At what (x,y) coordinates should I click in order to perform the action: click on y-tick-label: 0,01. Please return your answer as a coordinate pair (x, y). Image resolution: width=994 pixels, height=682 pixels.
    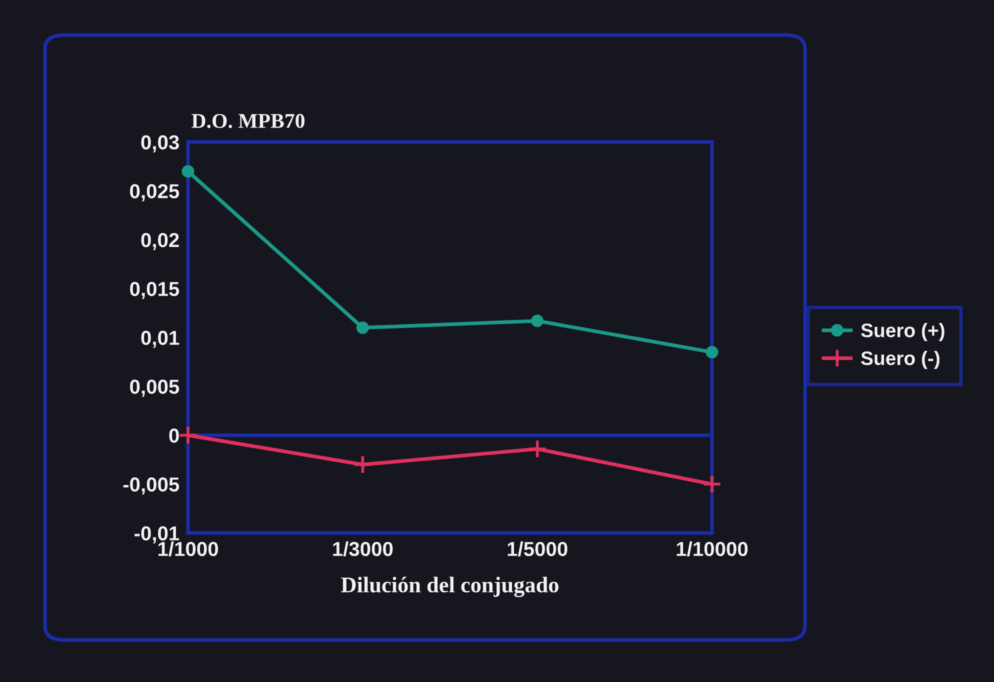
    Looking at the image, I should click on (160, 339).